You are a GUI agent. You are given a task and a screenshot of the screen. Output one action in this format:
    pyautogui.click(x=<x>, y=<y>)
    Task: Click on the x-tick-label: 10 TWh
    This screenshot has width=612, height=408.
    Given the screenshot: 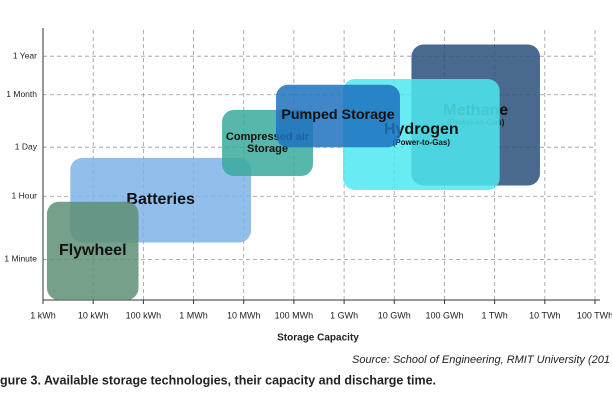 What is the action you would take?
    pyautogui.click(x=544, y=315)
    